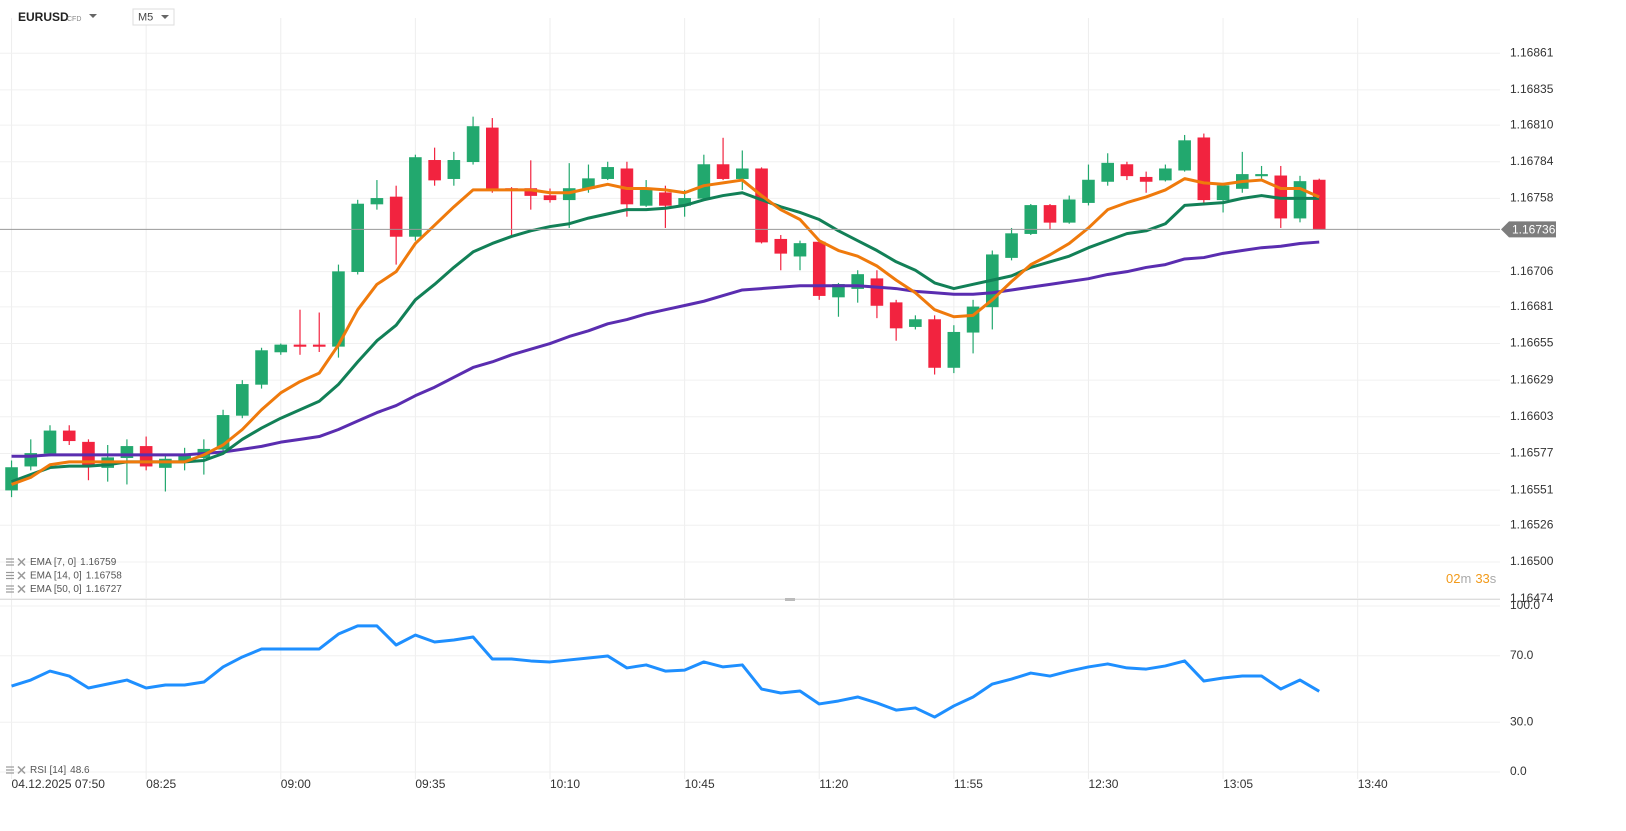  What do you see at coordinates (1532, 52) in the screenshot?
I see `y-tick-label: 1.16861` at bounding box center [1532, 52].